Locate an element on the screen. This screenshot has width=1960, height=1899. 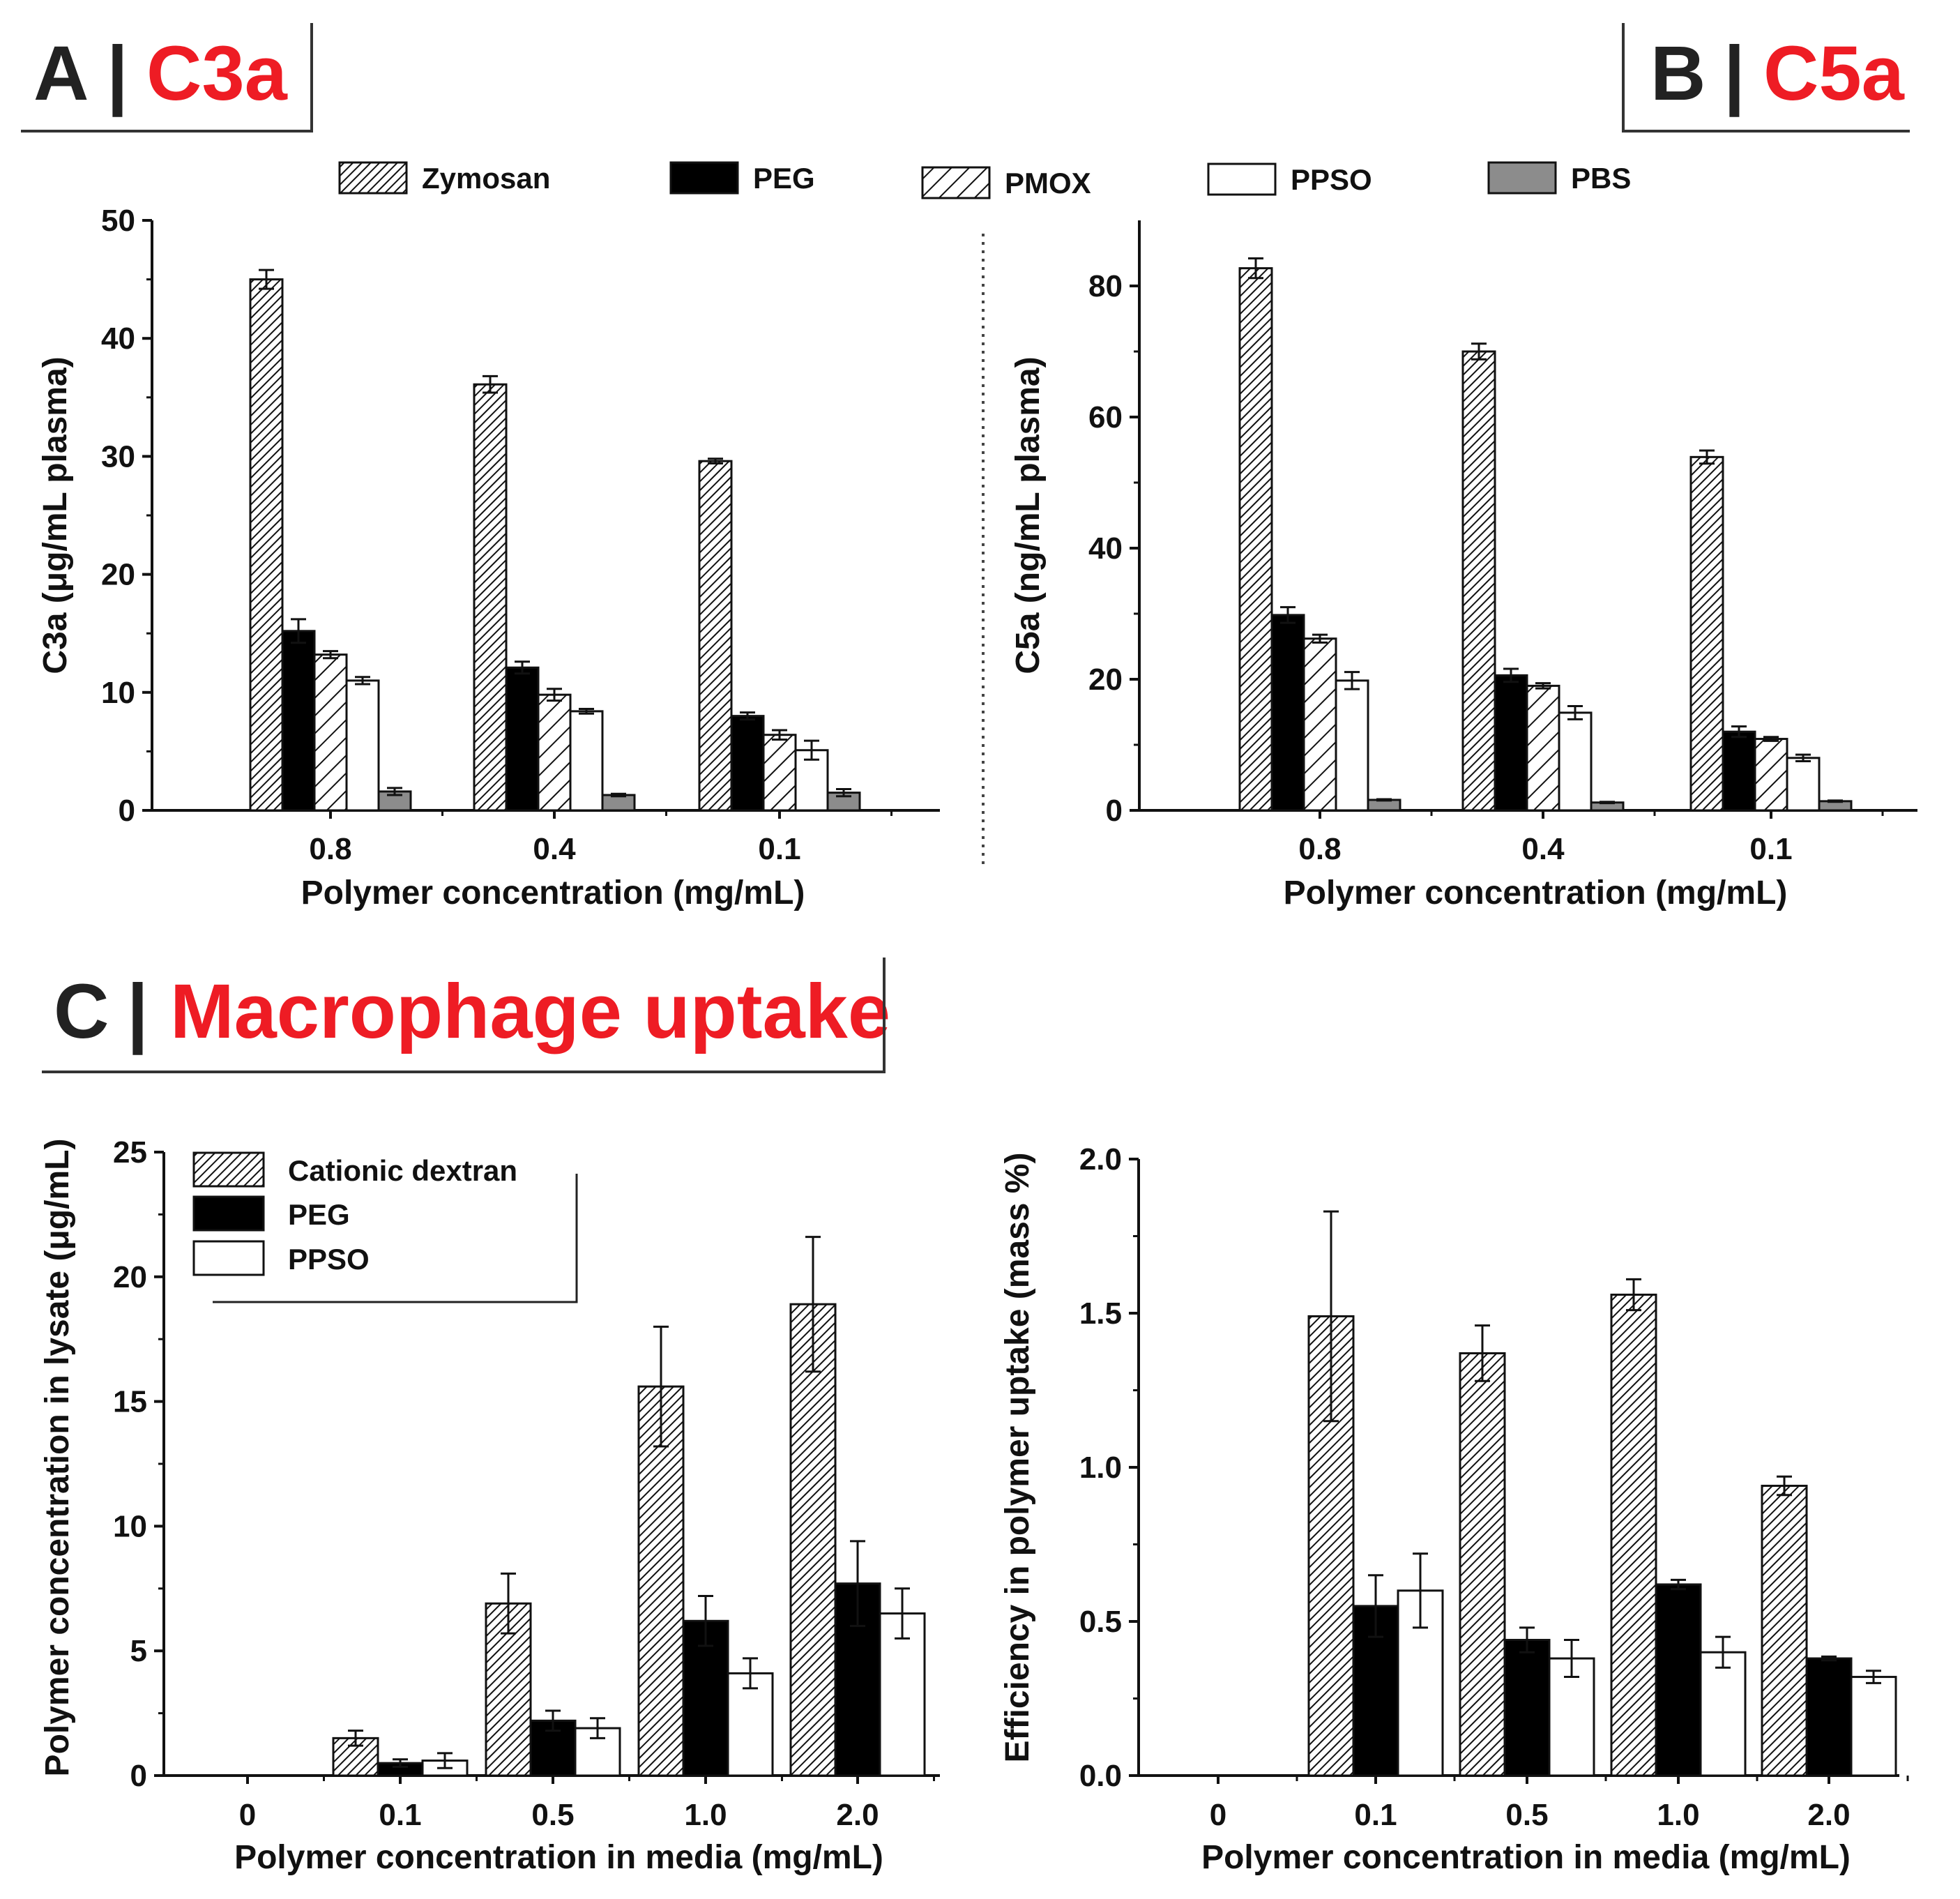
legend-bottom-label-ppso: PPSO is located at coordinates (329, 1259).